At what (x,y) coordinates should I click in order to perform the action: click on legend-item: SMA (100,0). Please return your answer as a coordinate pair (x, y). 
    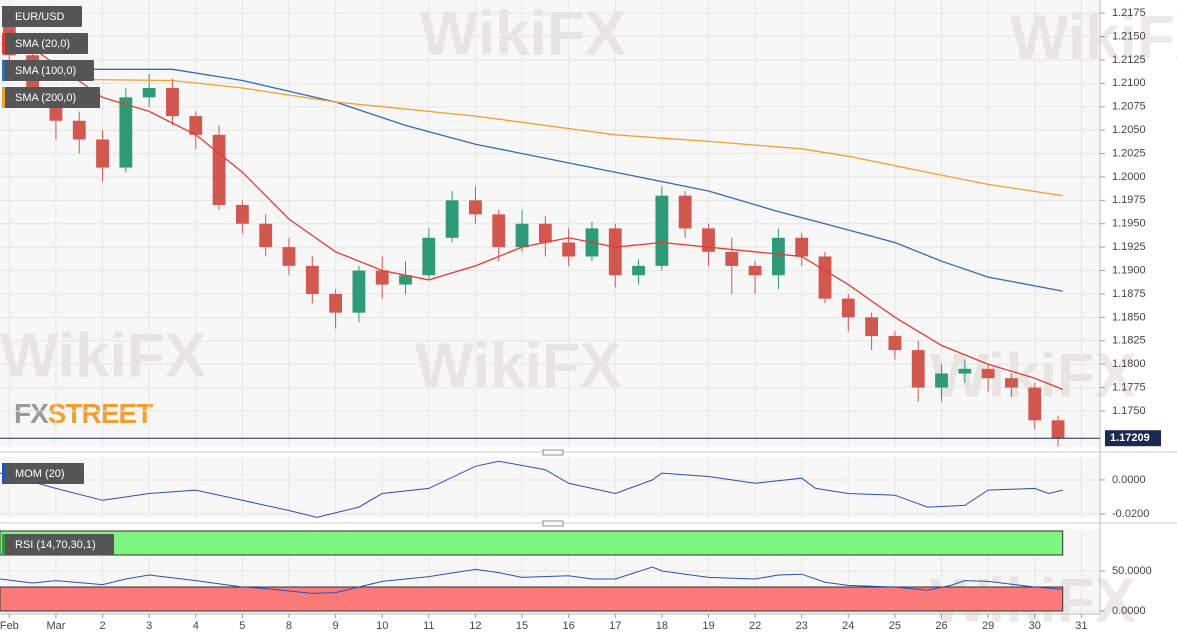
    Looking at the image, I should click on (48, 70).